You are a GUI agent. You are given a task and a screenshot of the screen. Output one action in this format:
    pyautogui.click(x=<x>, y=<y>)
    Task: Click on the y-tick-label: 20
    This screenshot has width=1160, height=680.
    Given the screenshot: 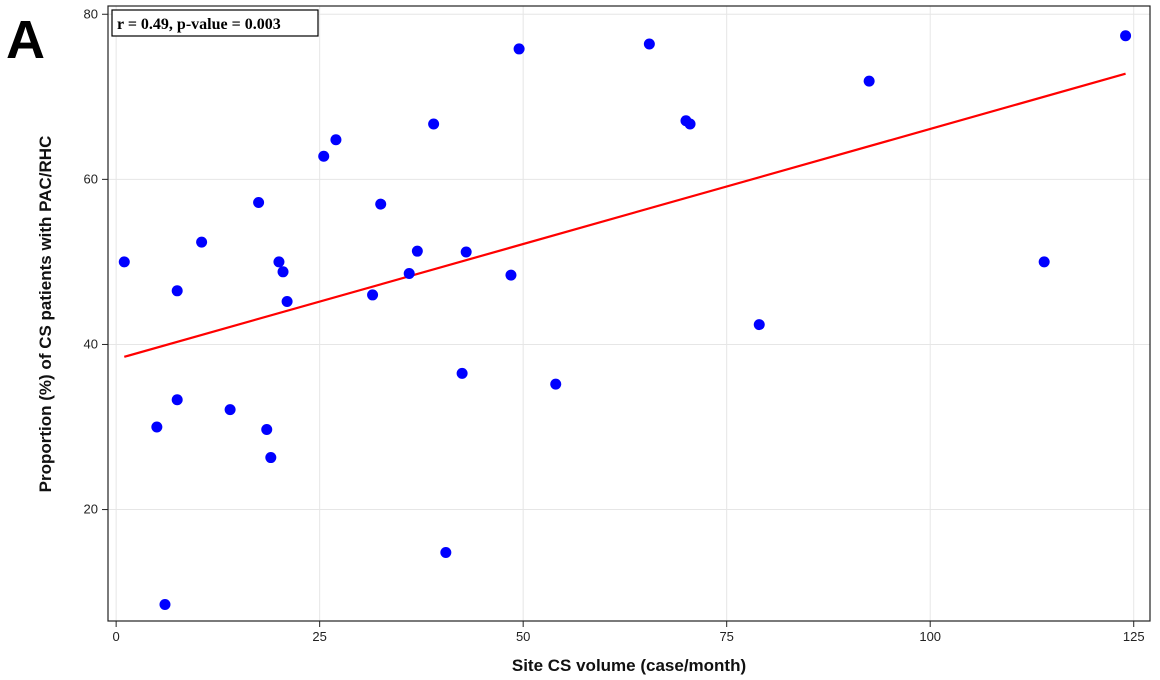 What is the action you would take?
    pyautogui.click(x=91, y=509)
    